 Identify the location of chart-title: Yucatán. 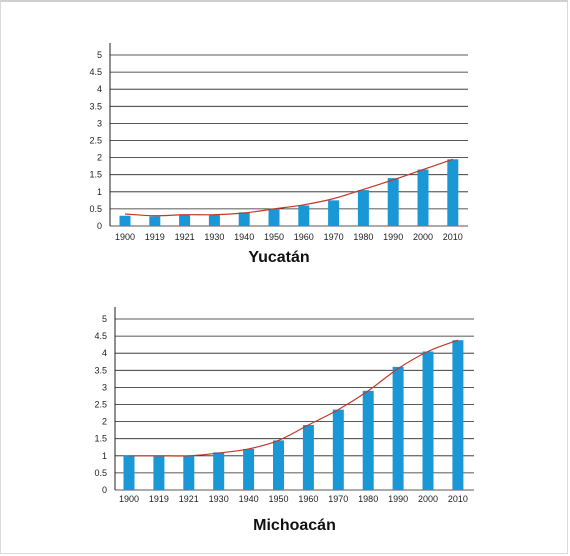
(278, 257).